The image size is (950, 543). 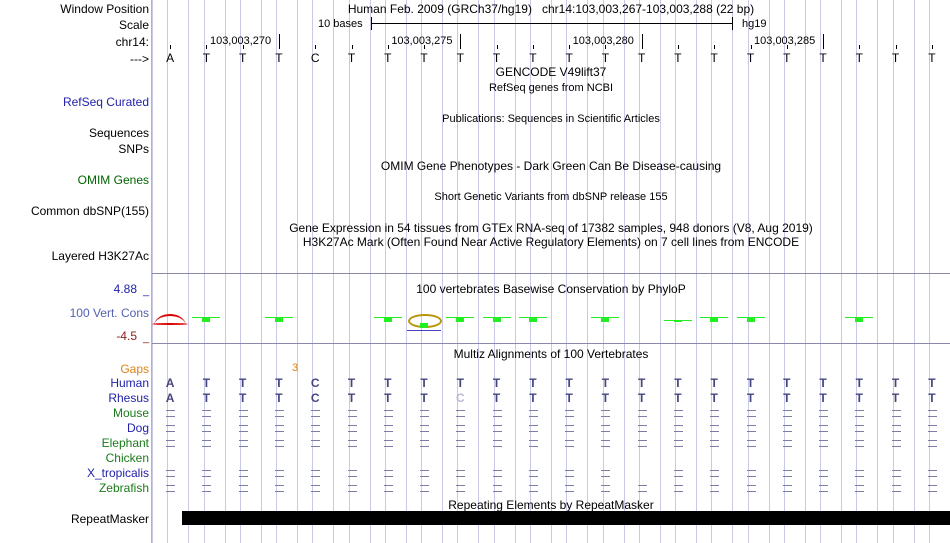 What do you see at coordinates (89, 211) in the screenshot?
I see `label-common-dbsnp: Common dbSNP(155)` at bounding box center [89, 211].